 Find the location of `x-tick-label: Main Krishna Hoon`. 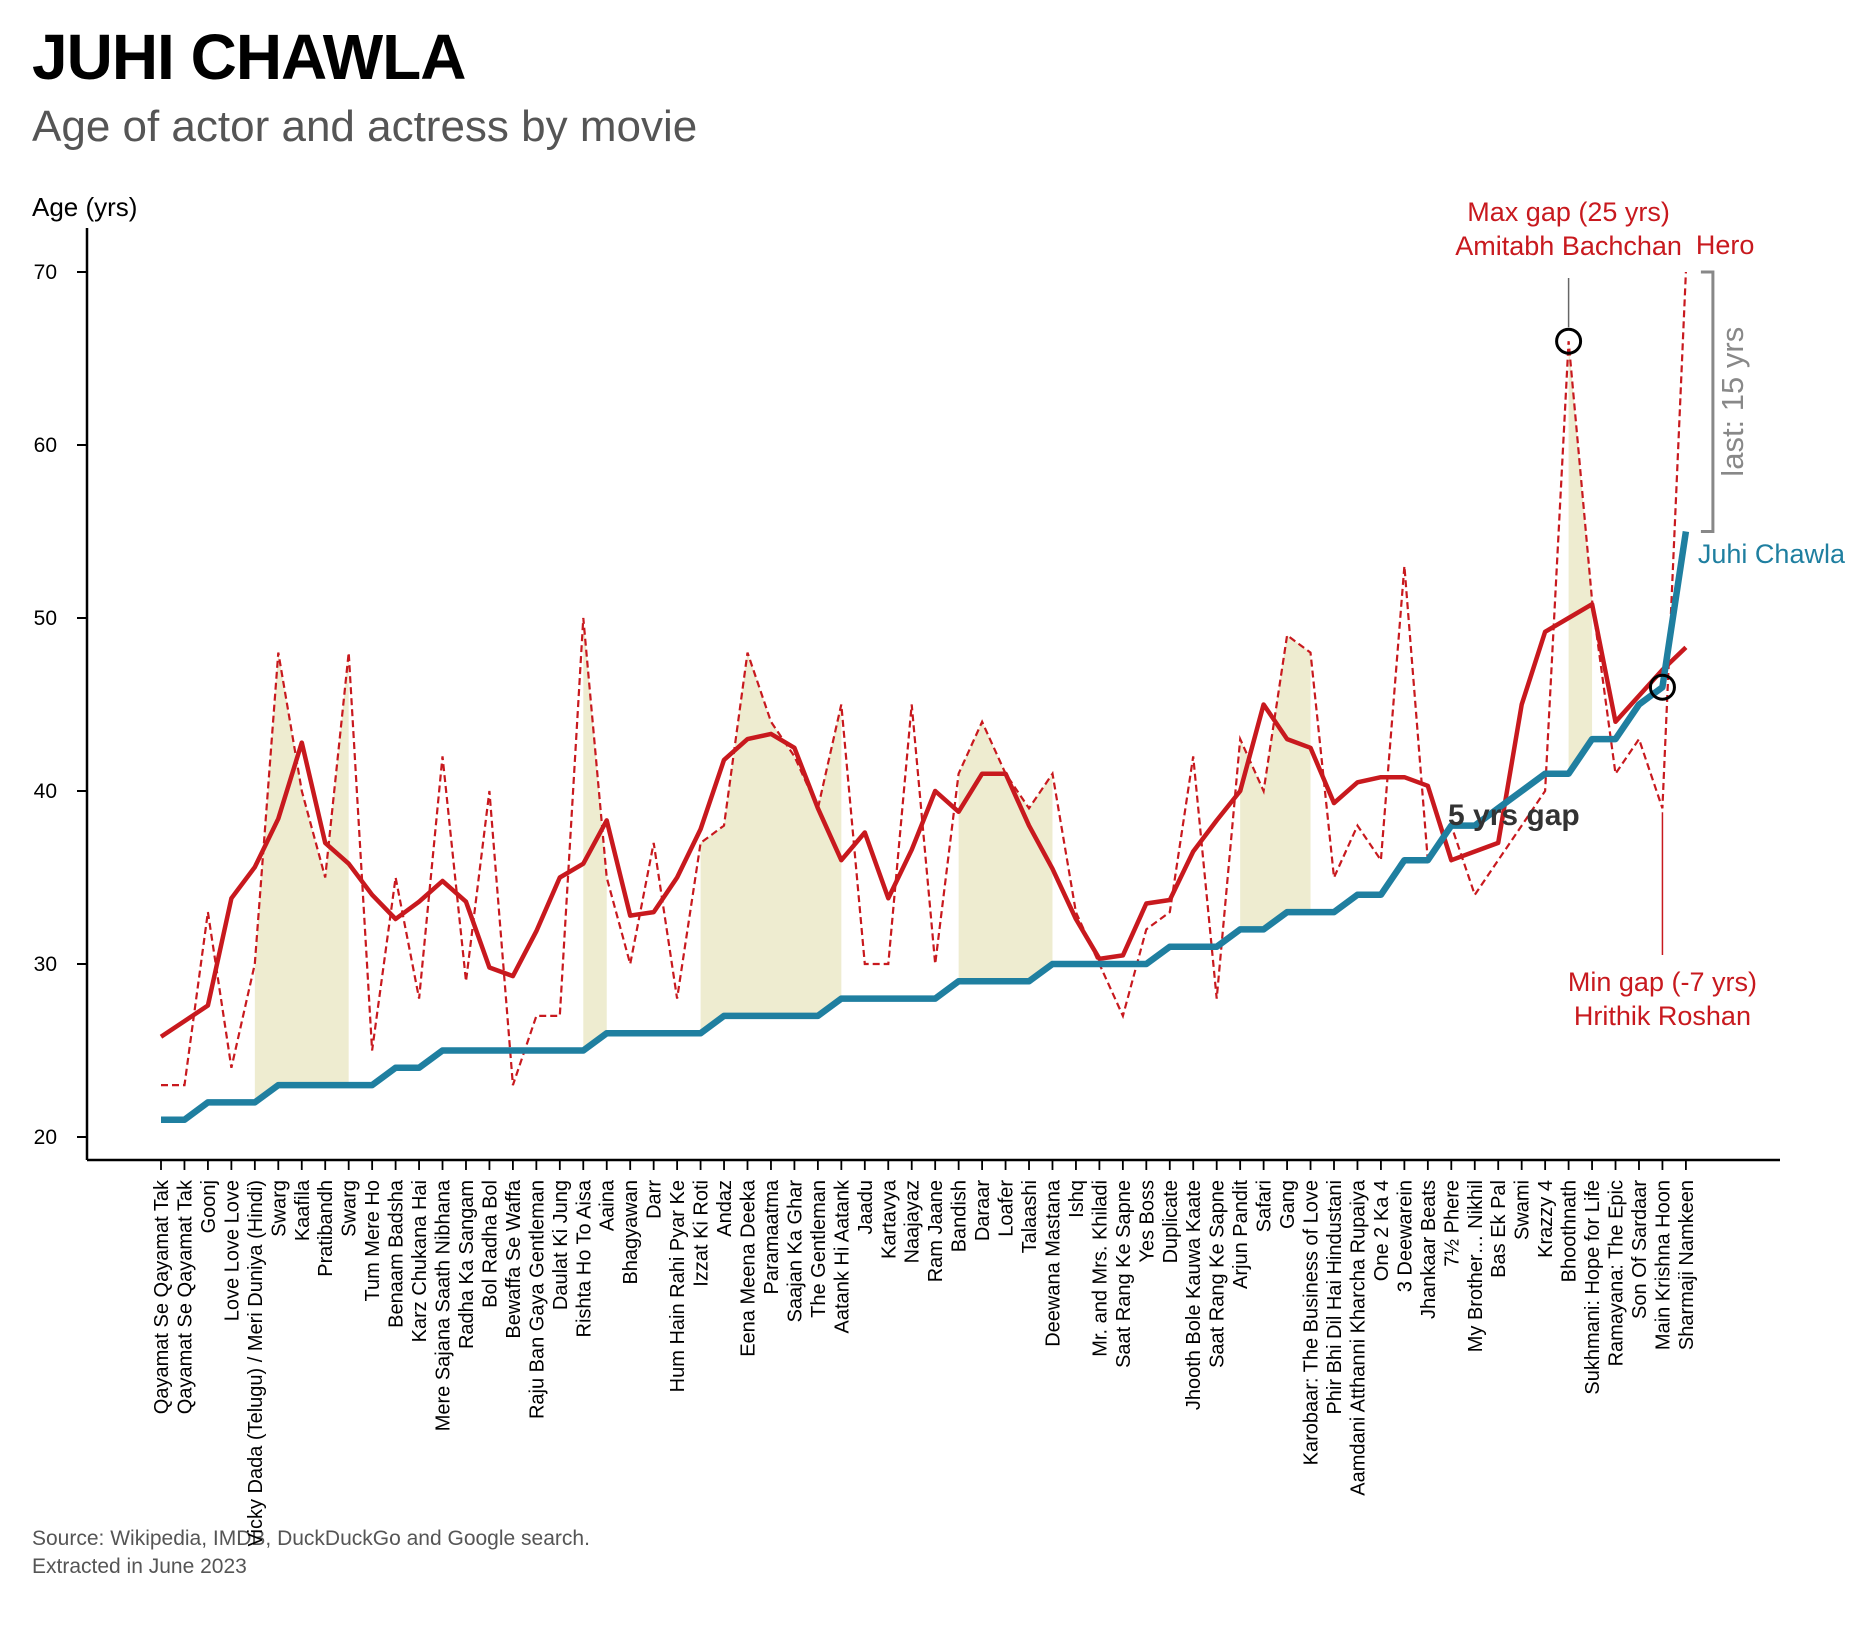

x-tick-label: Main Krishna Hoon is located at coordinates (1663, 1265).